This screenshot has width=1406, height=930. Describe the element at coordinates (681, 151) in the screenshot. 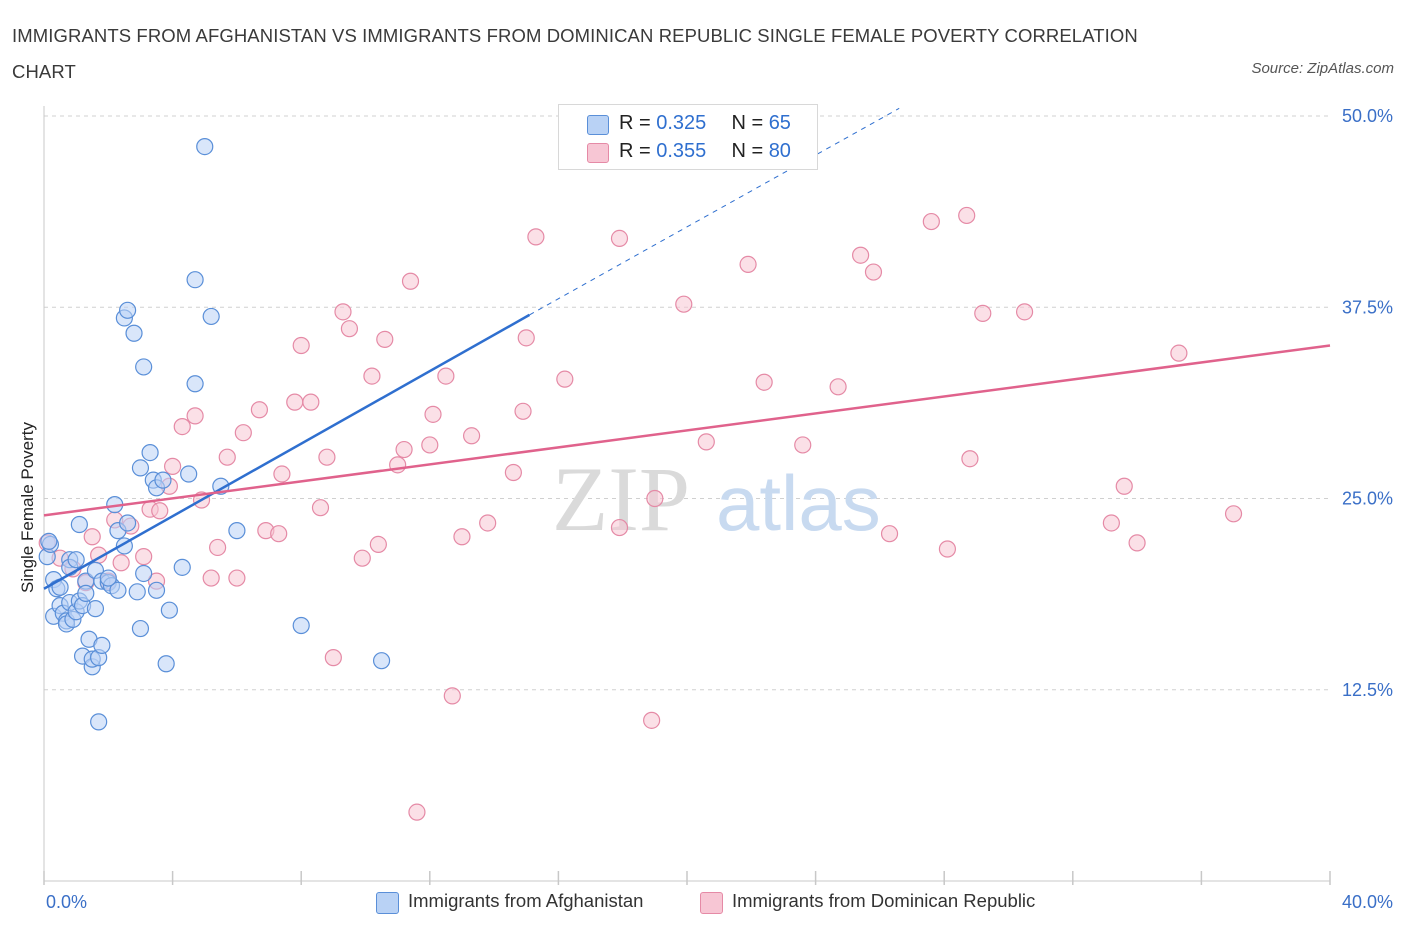

I see `r-value-dominican: 0.355` at that location.